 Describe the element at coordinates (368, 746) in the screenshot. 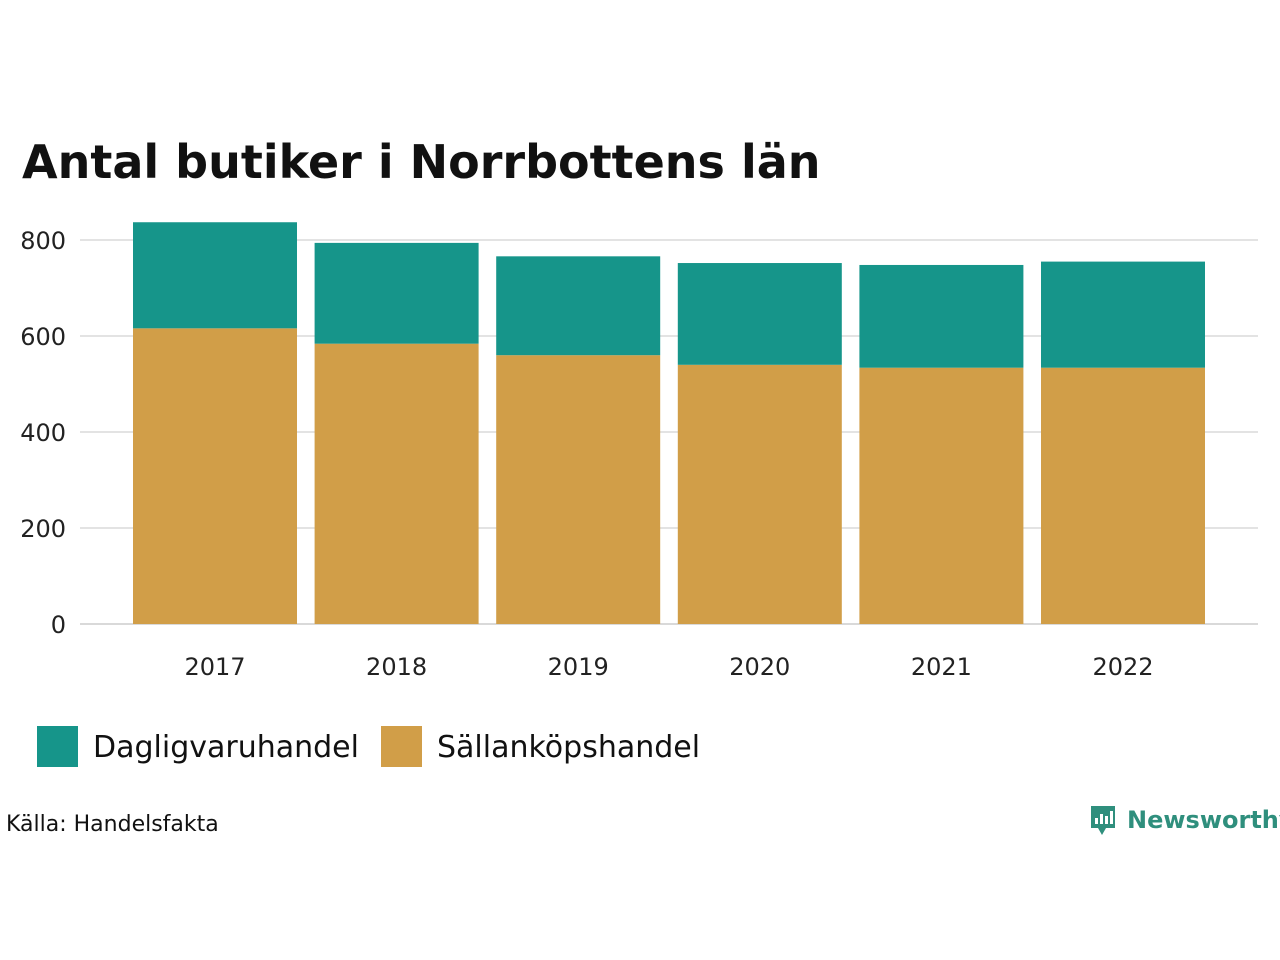

I see `legend: Dagligvaruhandel Sällanköpshandel` at that location.